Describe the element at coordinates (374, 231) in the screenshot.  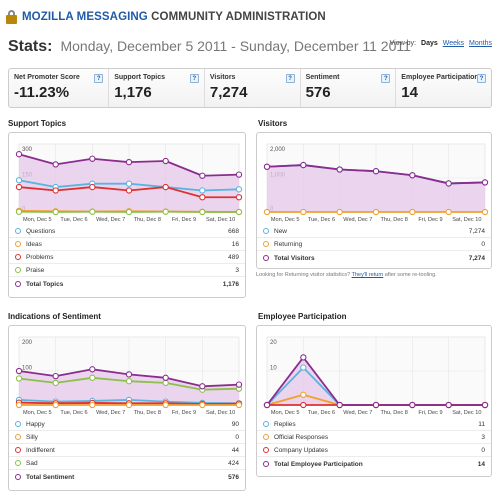
I see `legend-row-new: New 7,274` at that location.